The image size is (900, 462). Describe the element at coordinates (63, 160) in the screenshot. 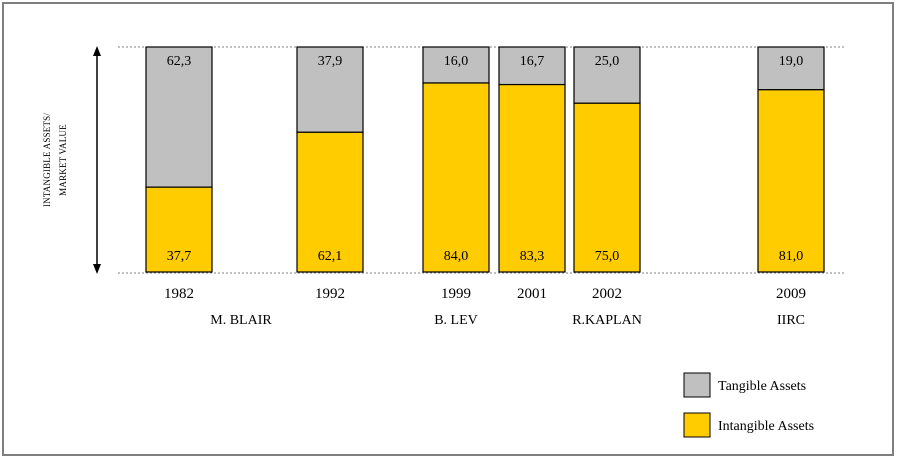

I see `y-axis-label-line-2: MARKET VALUE` at that location.